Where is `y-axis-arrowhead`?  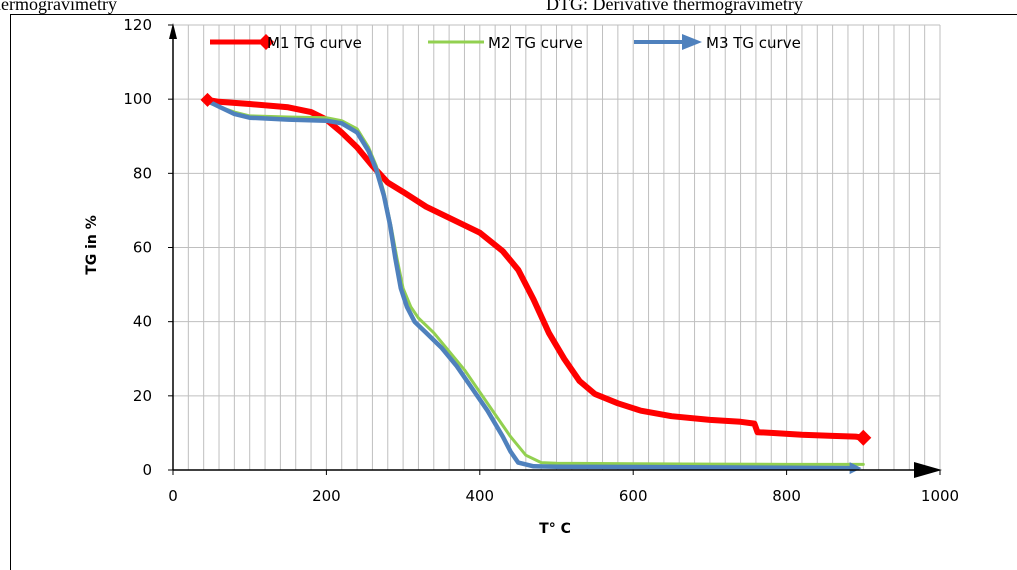 y-axis-arrowhead is located at coordinates (173, 31).